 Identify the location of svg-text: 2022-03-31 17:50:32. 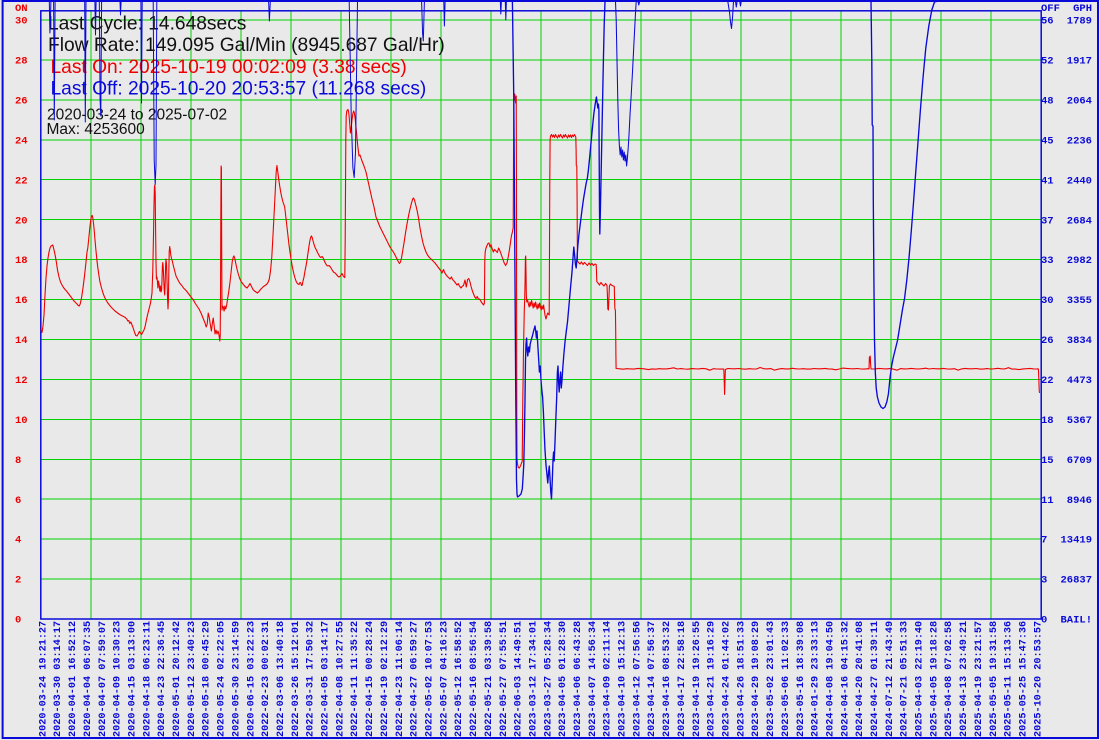
(311, 679).